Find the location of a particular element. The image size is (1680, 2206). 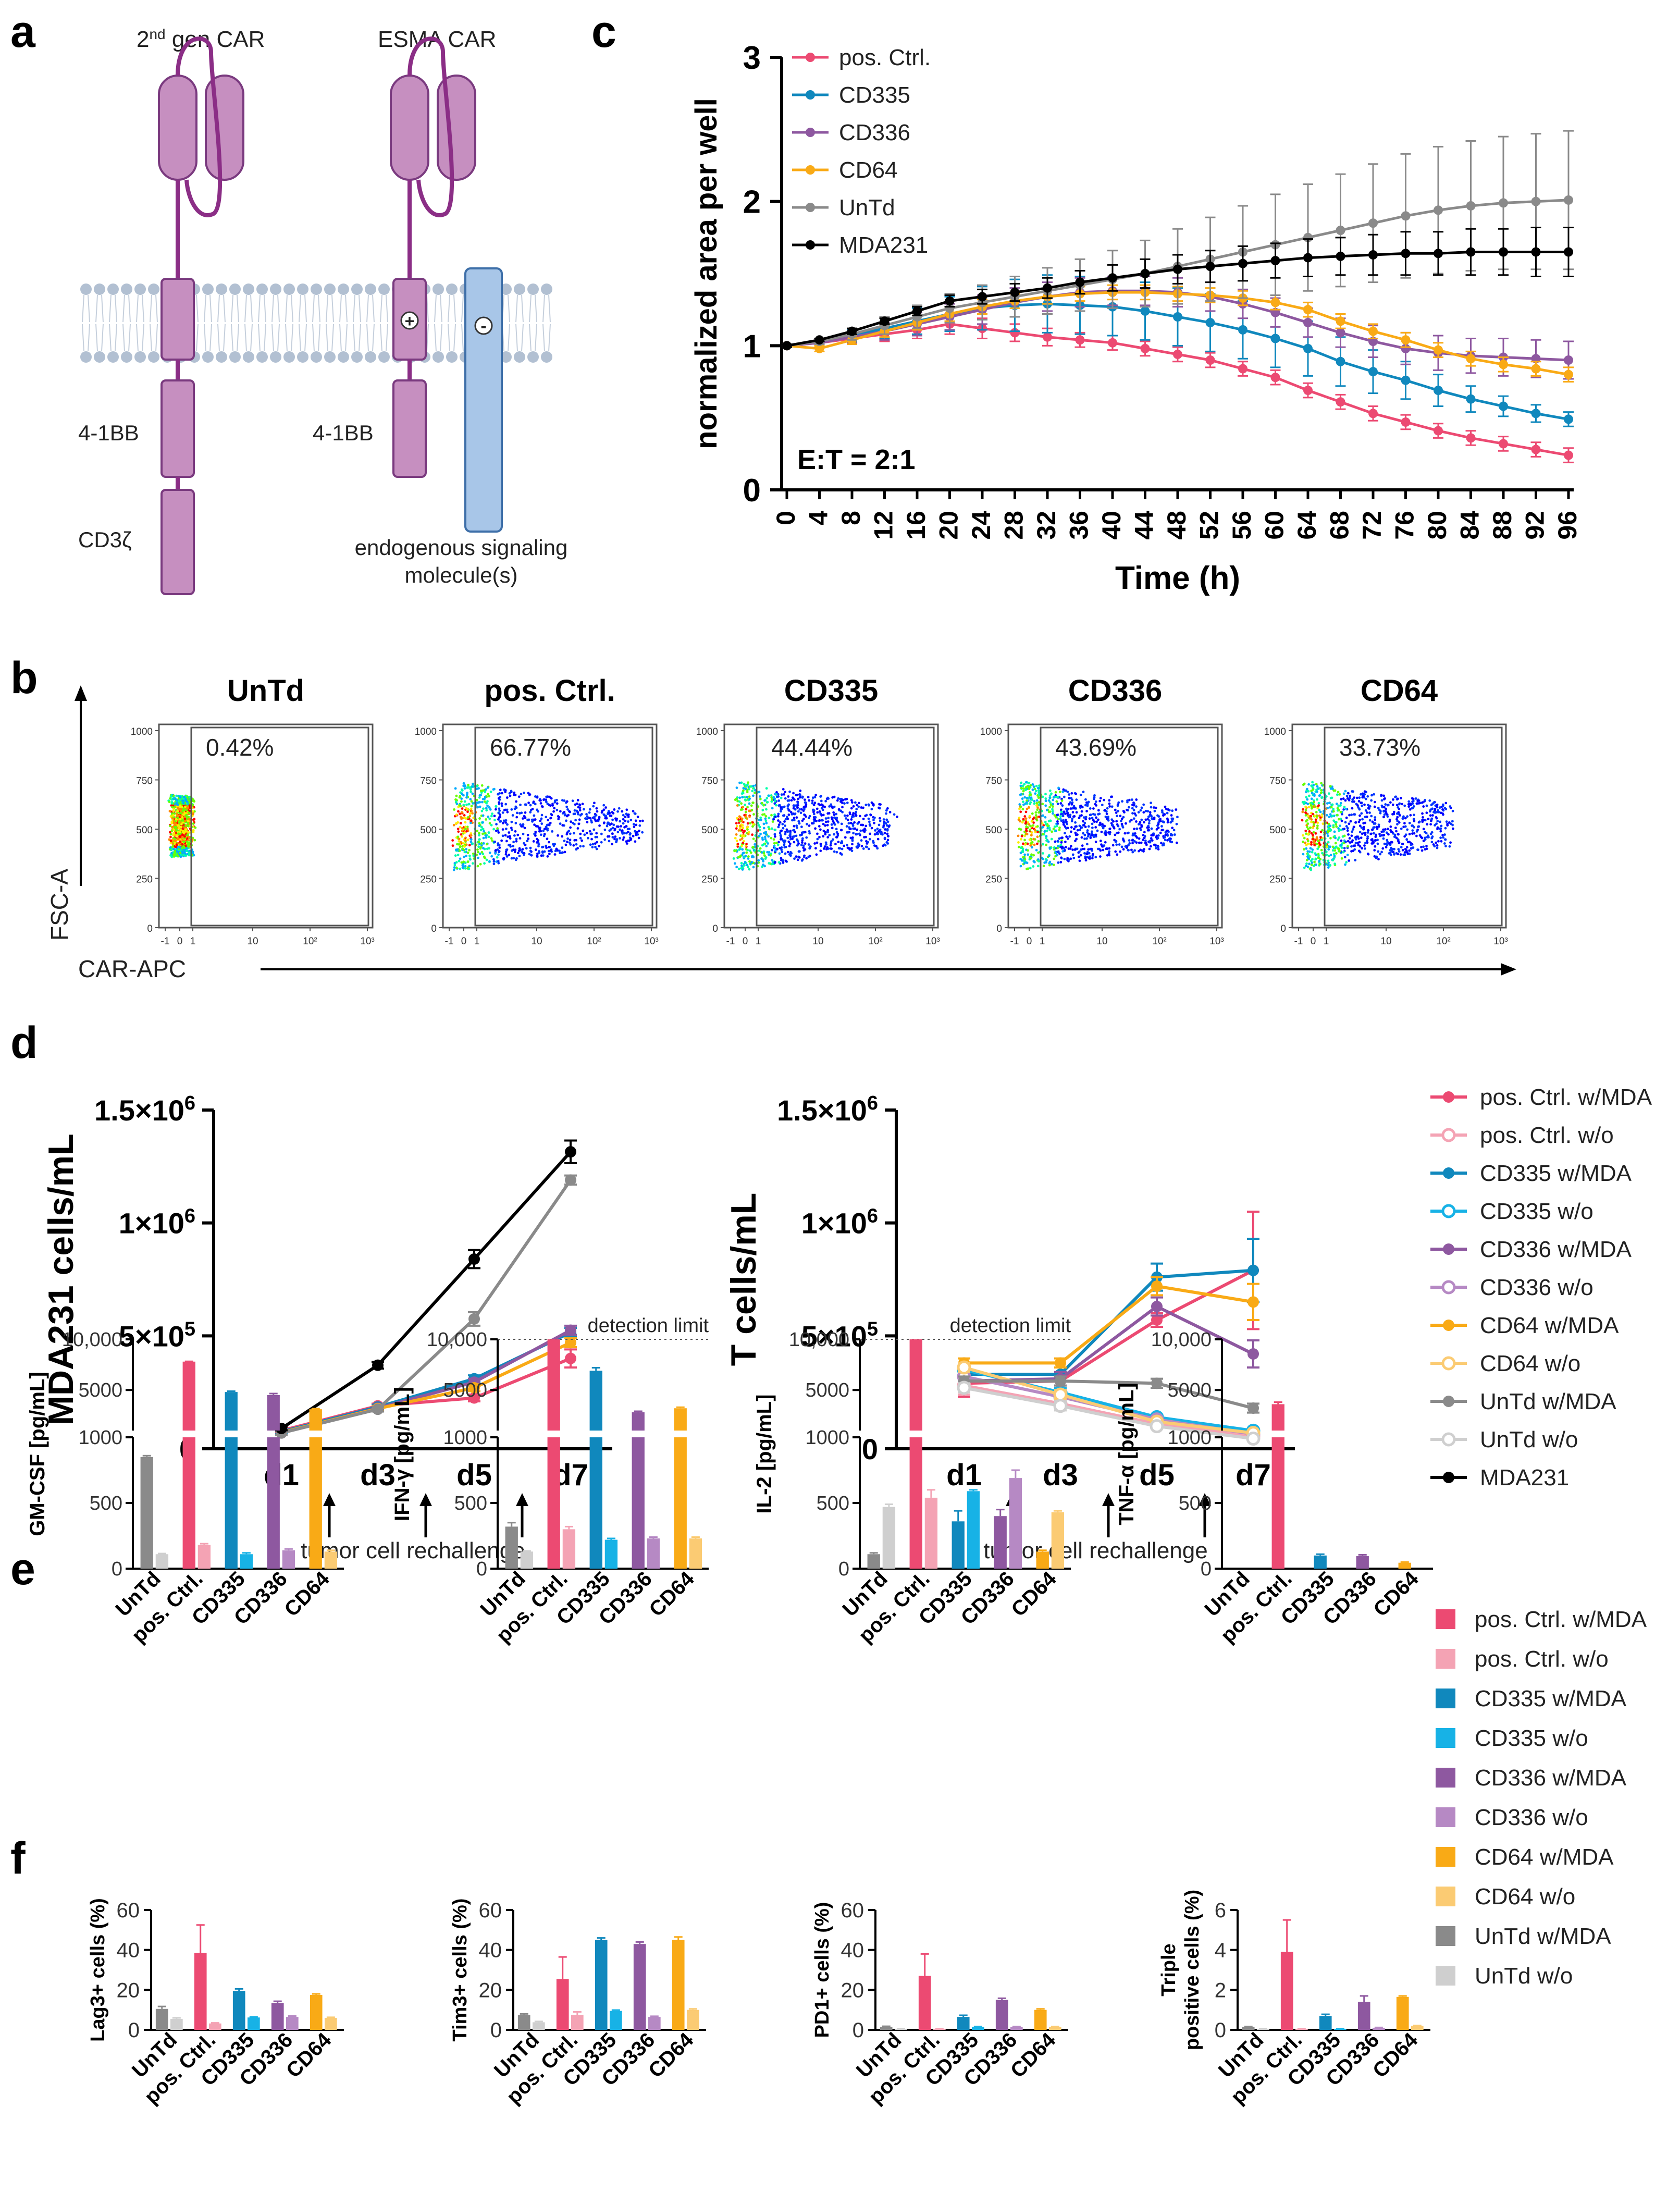

x-tick-label: -1 is located at coordinates (1015, 941).